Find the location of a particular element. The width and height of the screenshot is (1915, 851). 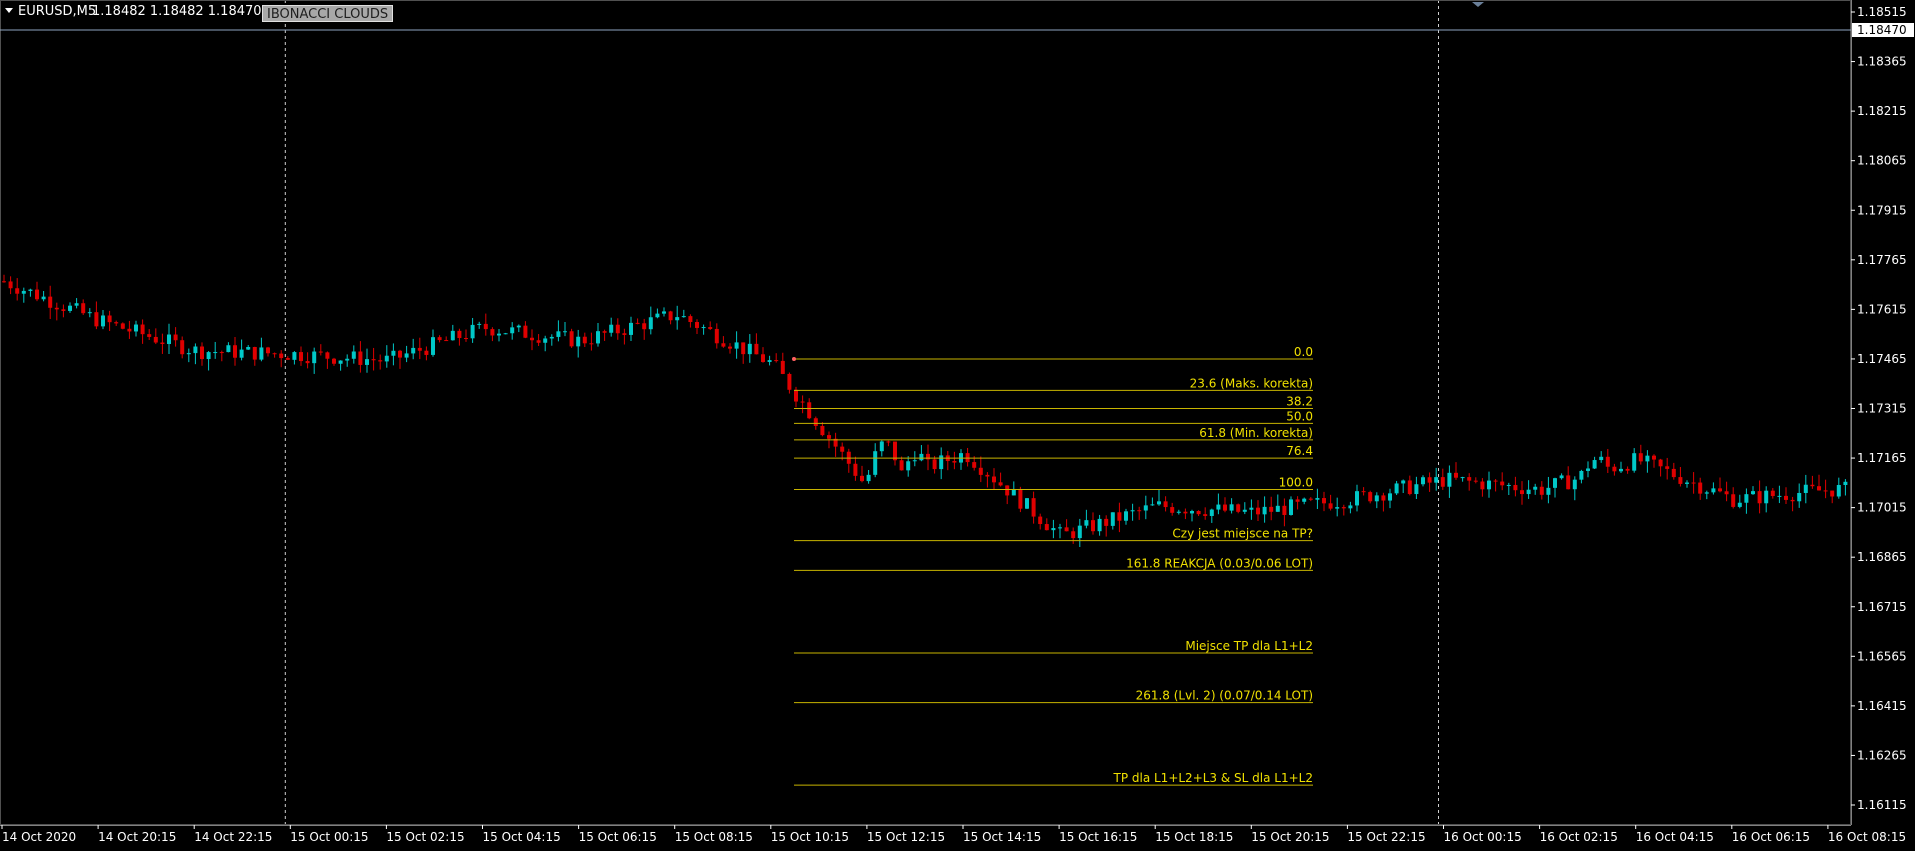

price-tick-label: 1.16415 is located at coordinates (1882, 706).